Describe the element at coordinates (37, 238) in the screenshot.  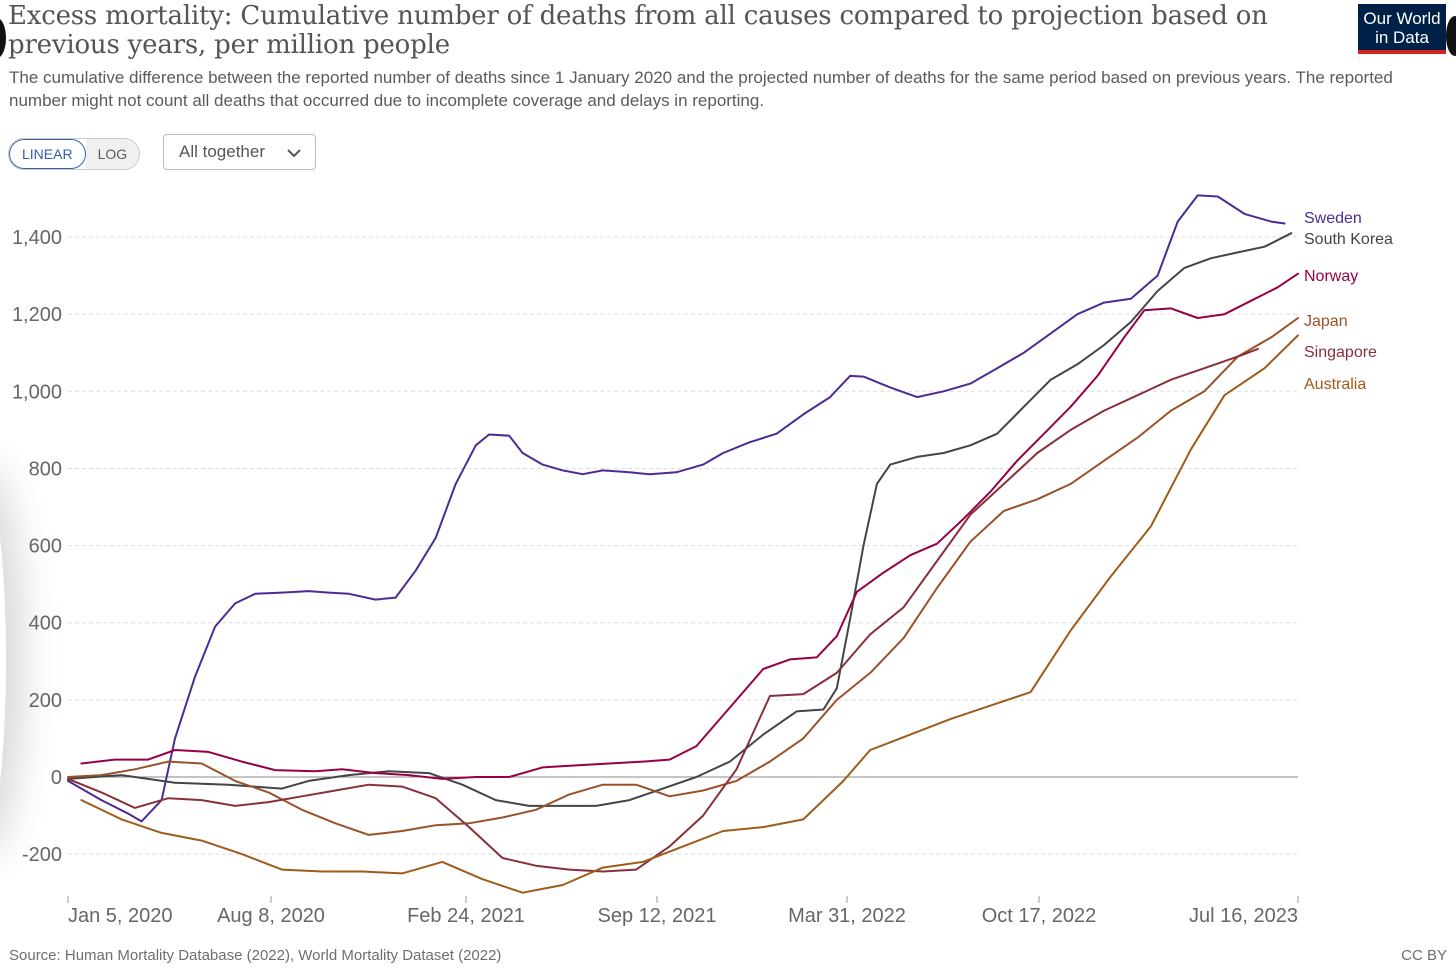
I see `y-tick-label: 1,400` at that location.